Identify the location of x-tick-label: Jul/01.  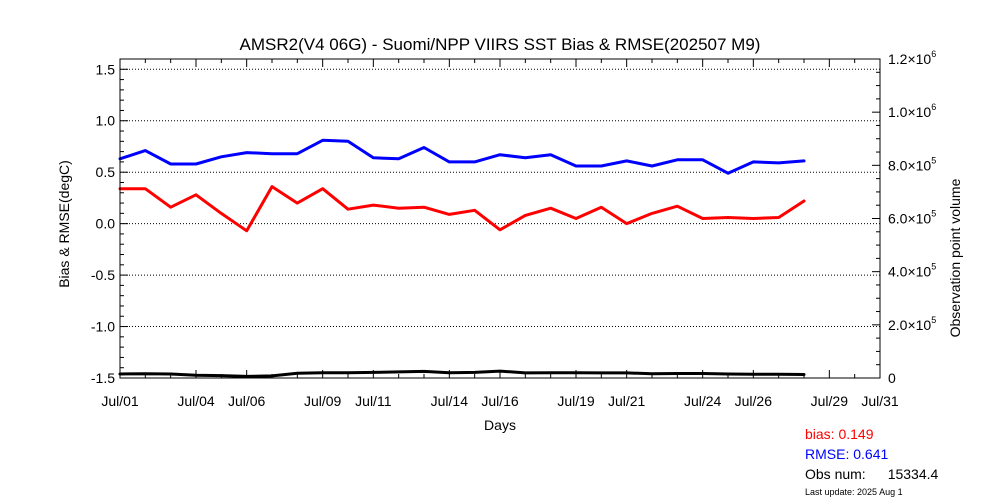
(120, 401).